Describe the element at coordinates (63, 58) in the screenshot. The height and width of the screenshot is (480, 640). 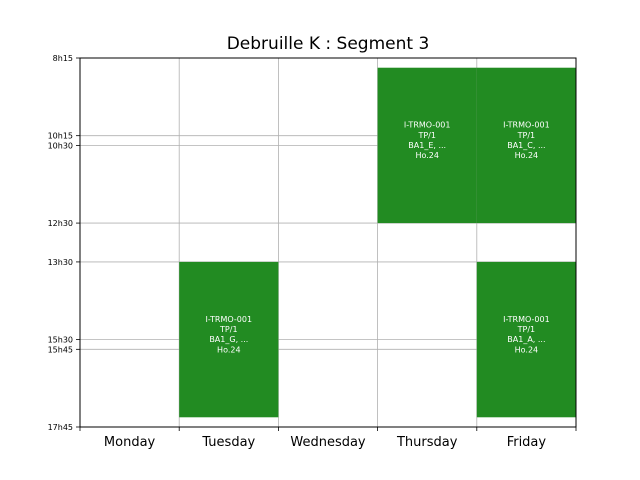
I see `y-tick-label: 8h15` at that location.